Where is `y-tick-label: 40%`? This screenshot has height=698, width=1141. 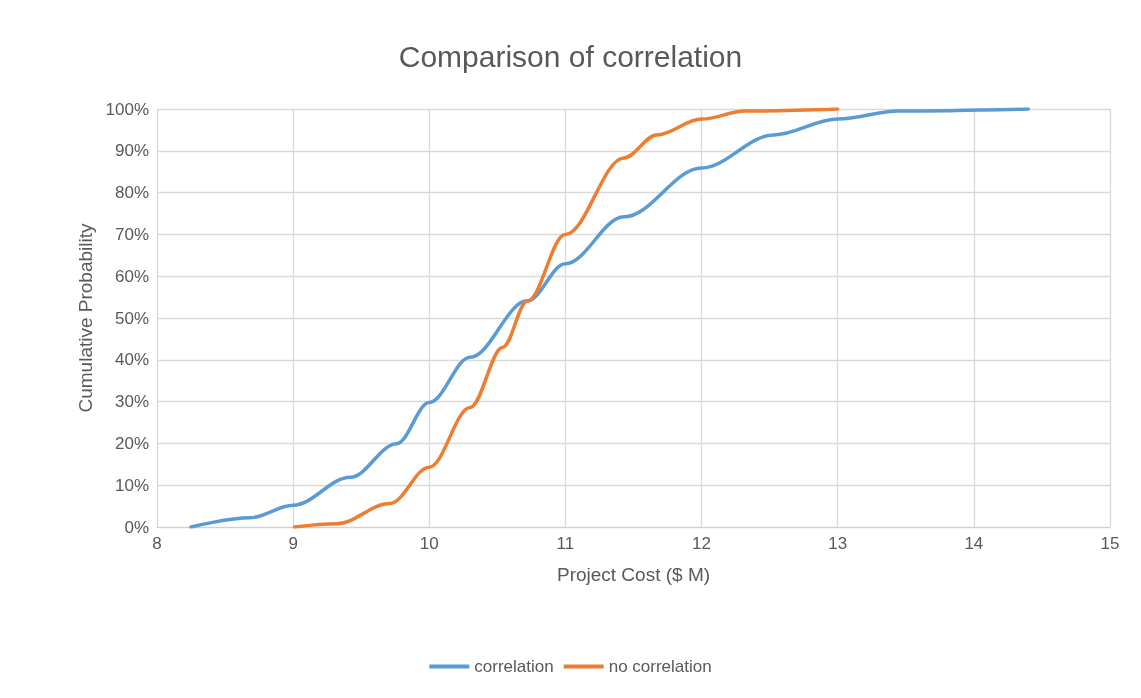 y-tick-label: 40% is located at coordinates (131, 360).